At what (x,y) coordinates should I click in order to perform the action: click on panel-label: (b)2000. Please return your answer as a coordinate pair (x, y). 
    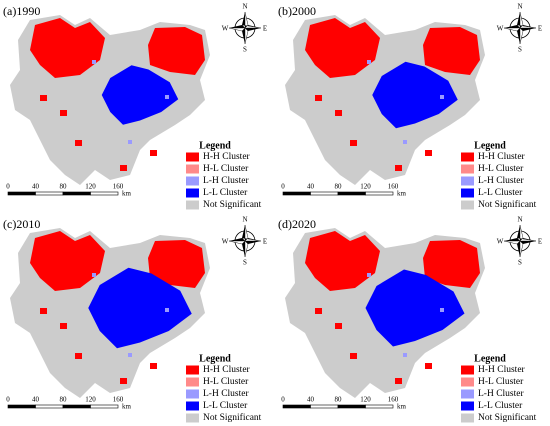
    Looking at the image, I should click on (297, 11).